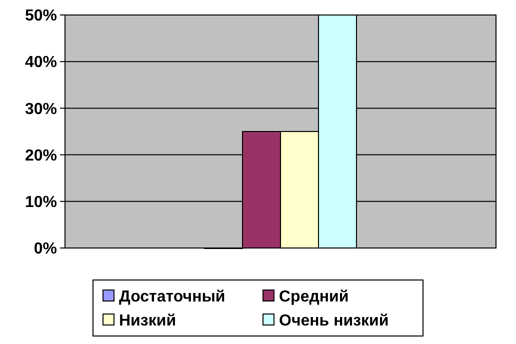 The height and width of the screenshot is (344, 516). I want to click on legend-label: Очень низкий, so click(334, 321).